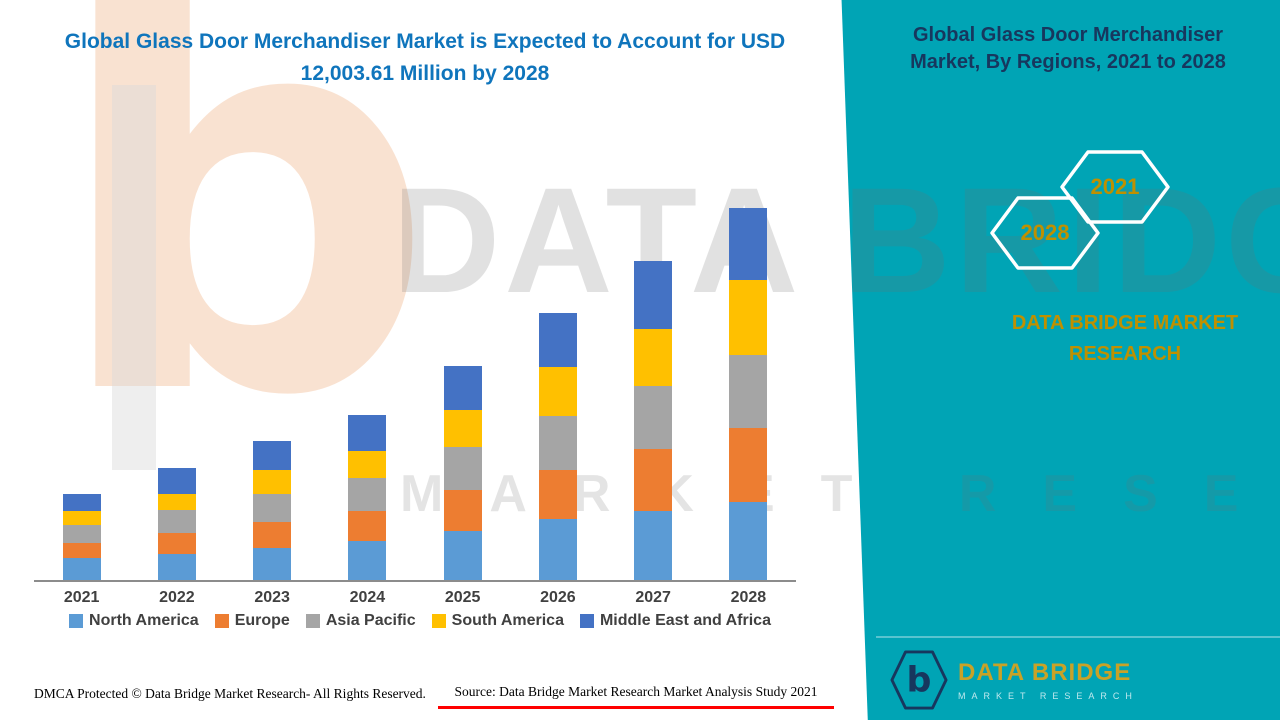  I want to click on chart-title-line2: 12,003.61 Million by 2028, so click(425, 73).